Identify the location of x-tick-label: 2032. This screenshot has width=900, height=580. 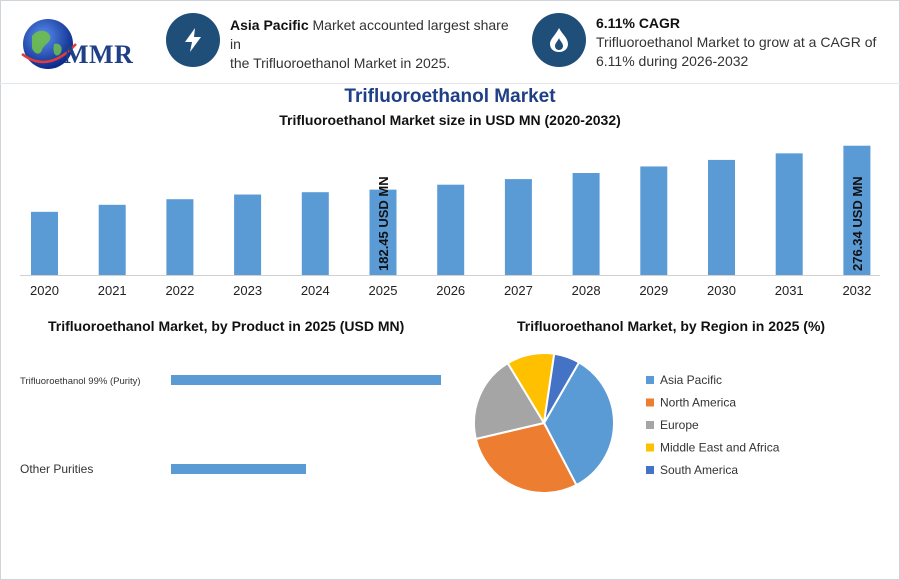
(856, 290).